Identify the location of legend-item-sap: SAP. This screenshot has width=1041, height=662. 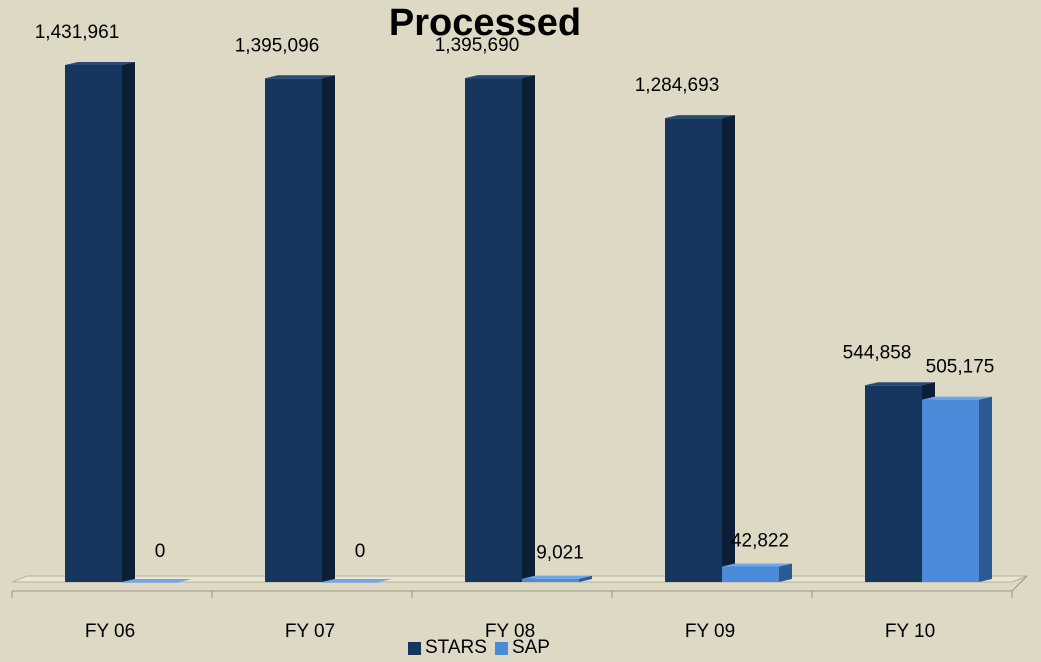
(522, 648).